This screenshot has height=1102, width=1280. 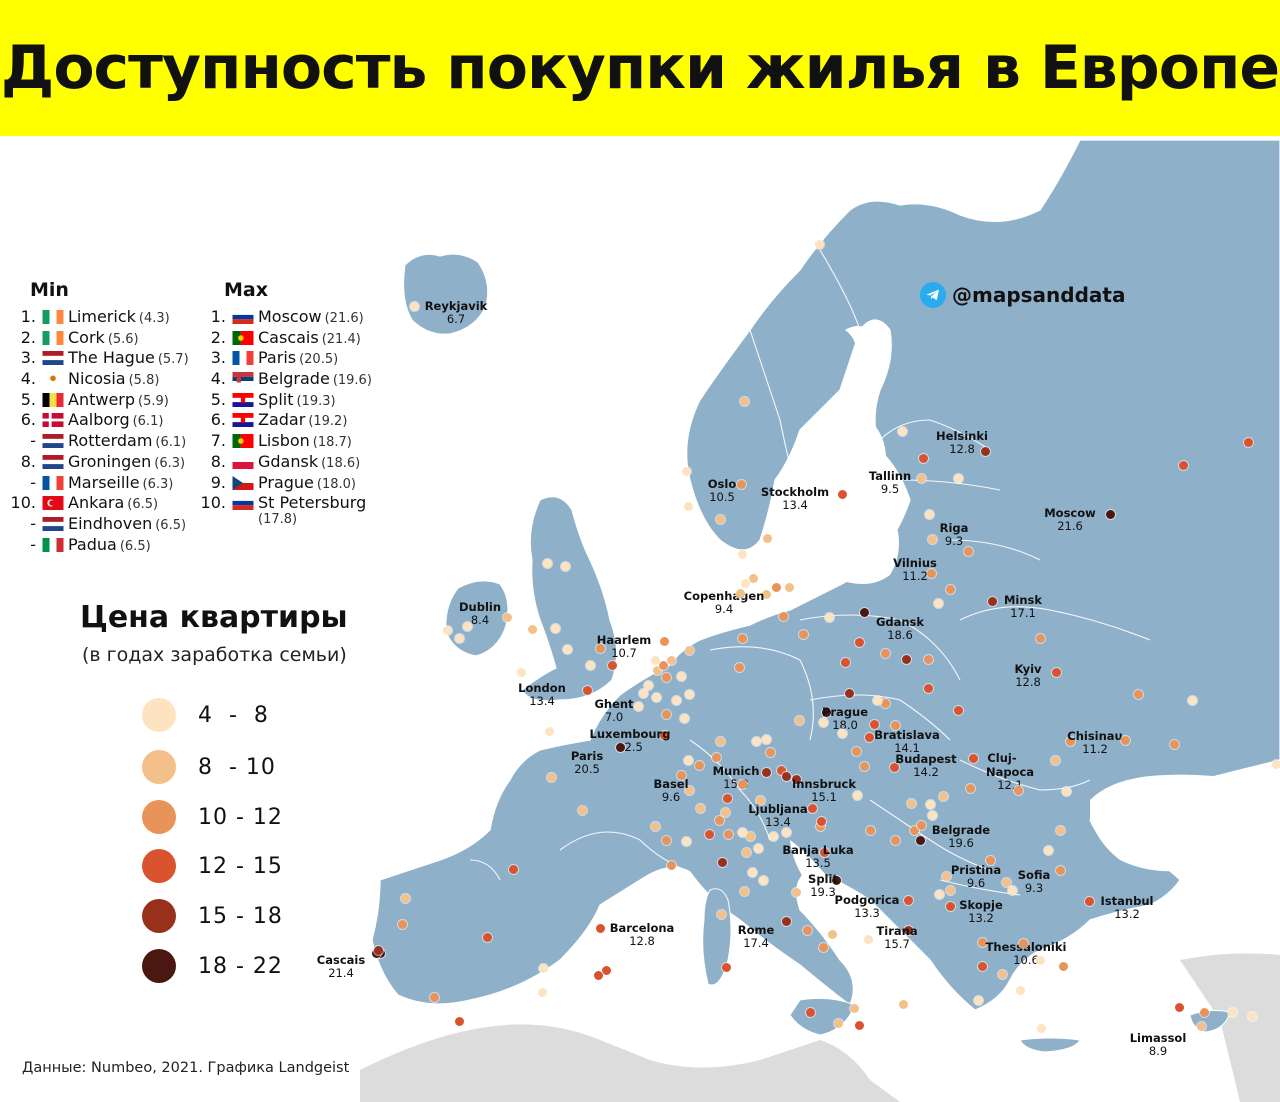 What do you see at coordinates (123, 339) in the screenshot?
I see `rank-value: (5.6)` at bounding box center [123, 339].